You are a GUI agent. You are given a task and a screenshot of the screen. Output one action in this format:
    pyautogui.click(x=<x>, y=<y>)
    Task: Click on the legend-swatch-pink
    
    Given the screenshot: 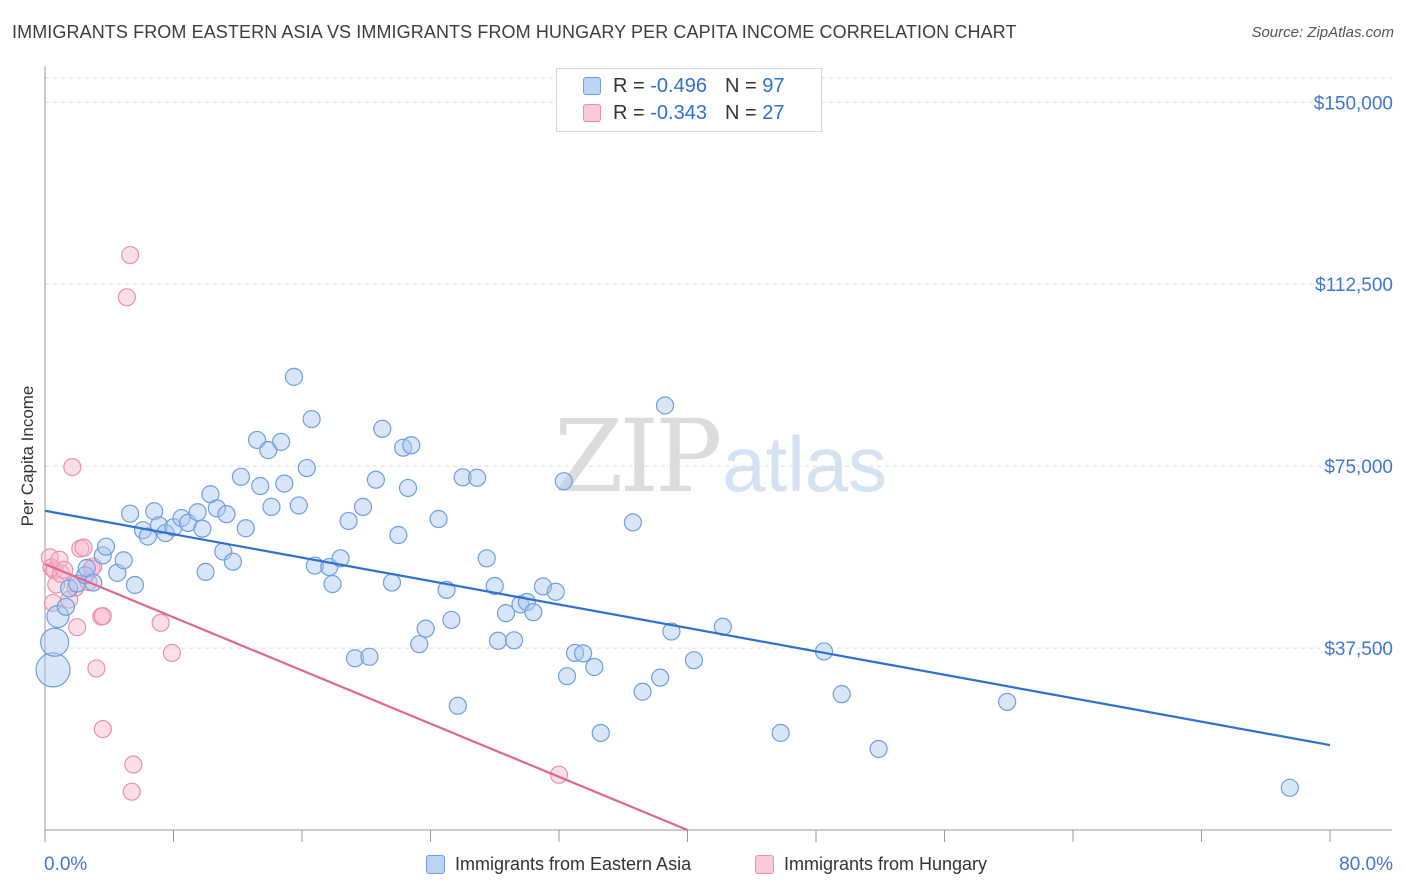 What is the action you would take?
    pyautogui.click(x=592, y=113)
    